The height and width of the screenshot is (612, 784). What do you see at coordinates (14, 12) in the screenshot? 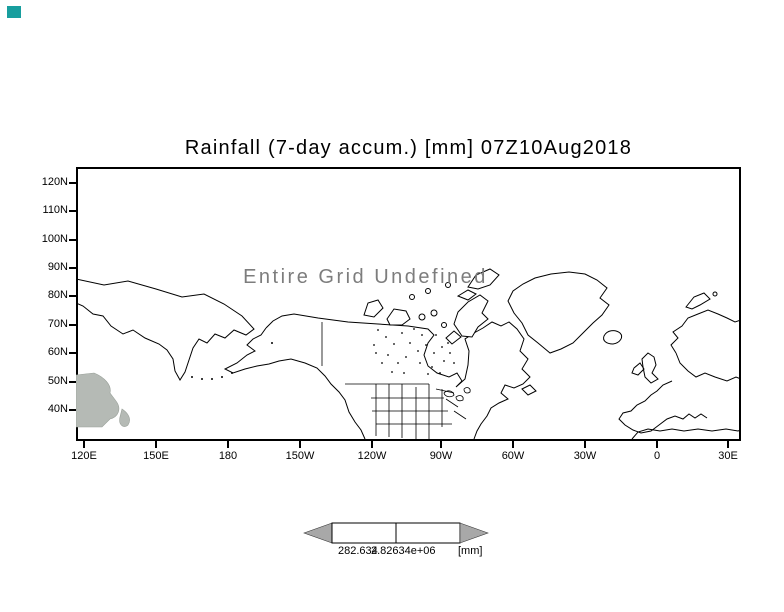
I see `teal-marker` at bounding box center [14, 12].